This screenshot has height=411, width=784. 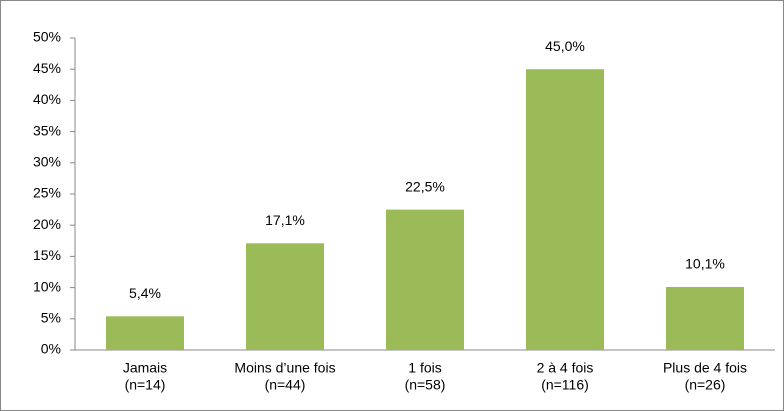 What do you see at coordinates (47, 162) in the screenshot?
I see `y-tick-label: 30%` at bounding box center [47, 162].